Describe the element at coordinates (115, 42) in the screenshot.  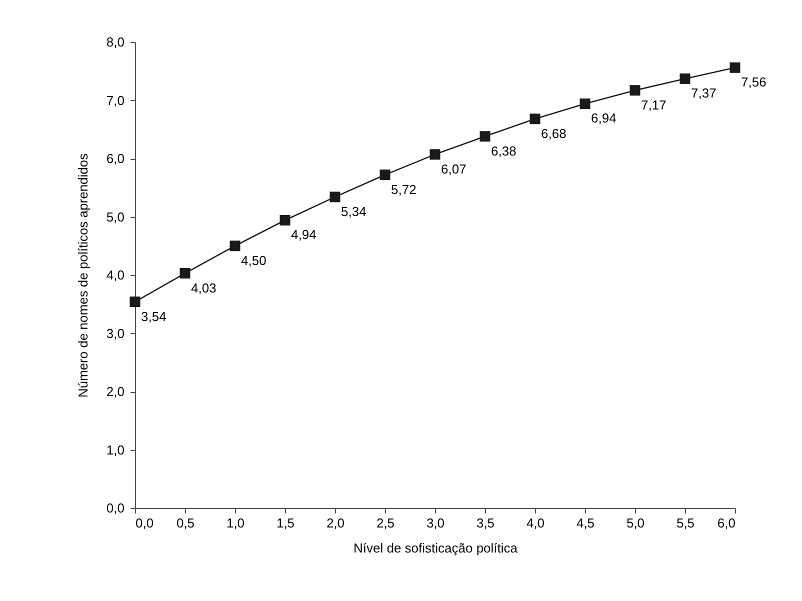
I see `y-tick-label: 8,0` at that location.